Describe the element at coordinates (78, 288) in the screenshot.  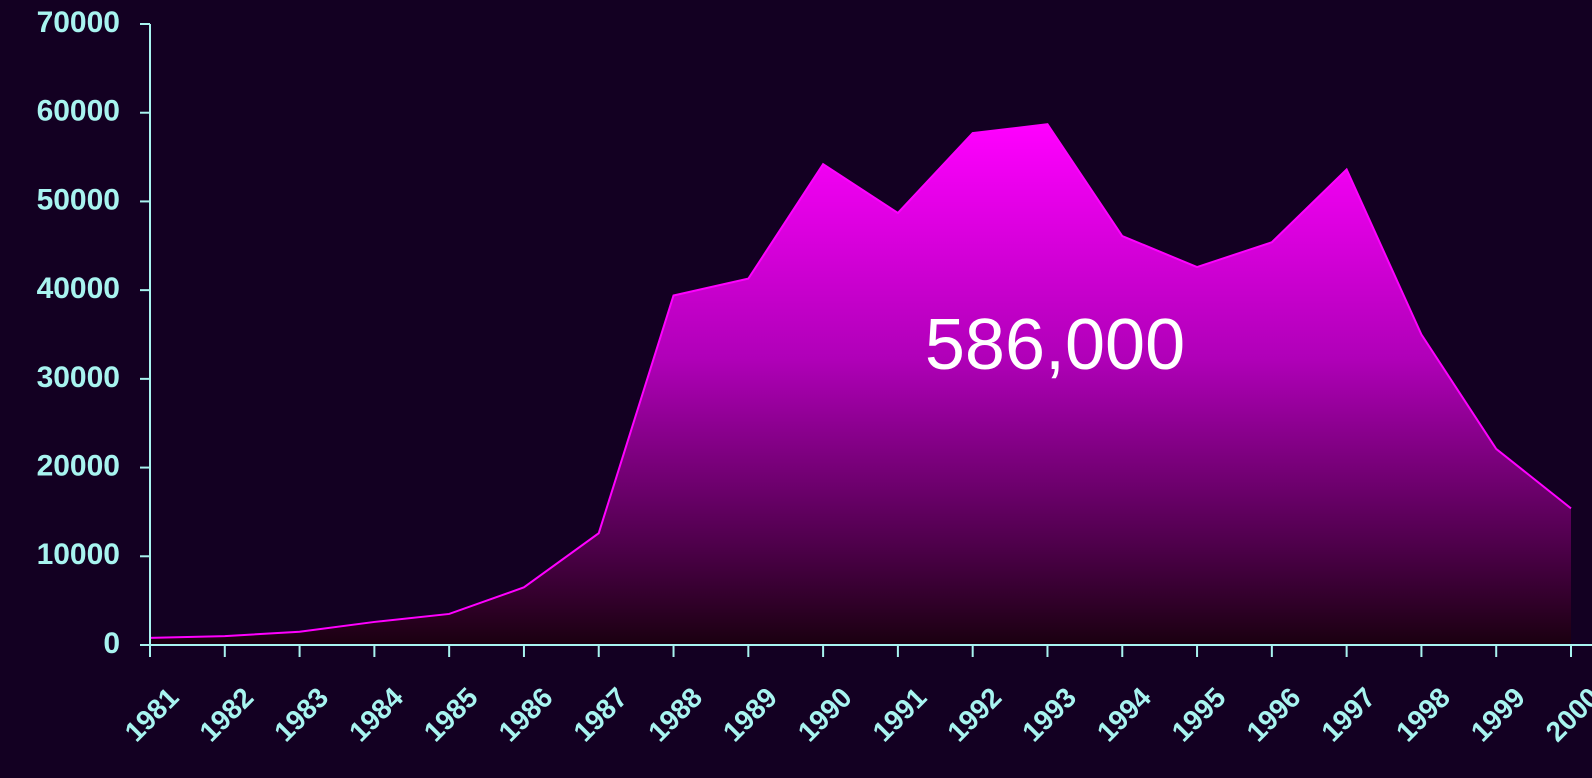
I see `y-tick-label: 40000` at that location.